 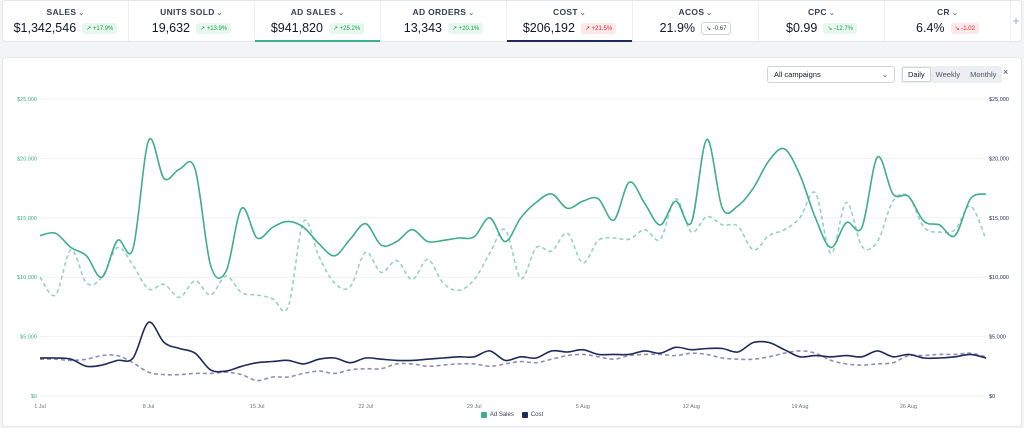 I want to click on metric-label-text: CPC, so click(x=817, y=12).